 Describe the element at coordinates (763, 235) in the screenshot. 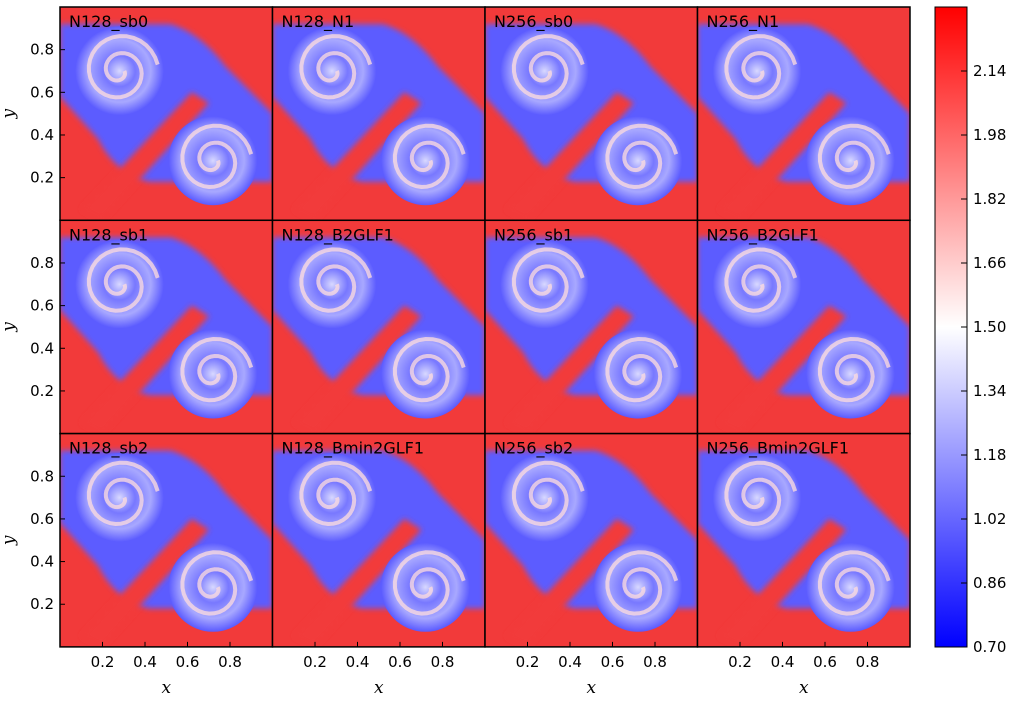

I see `panel-label: N256_B2GLF1` at that location.